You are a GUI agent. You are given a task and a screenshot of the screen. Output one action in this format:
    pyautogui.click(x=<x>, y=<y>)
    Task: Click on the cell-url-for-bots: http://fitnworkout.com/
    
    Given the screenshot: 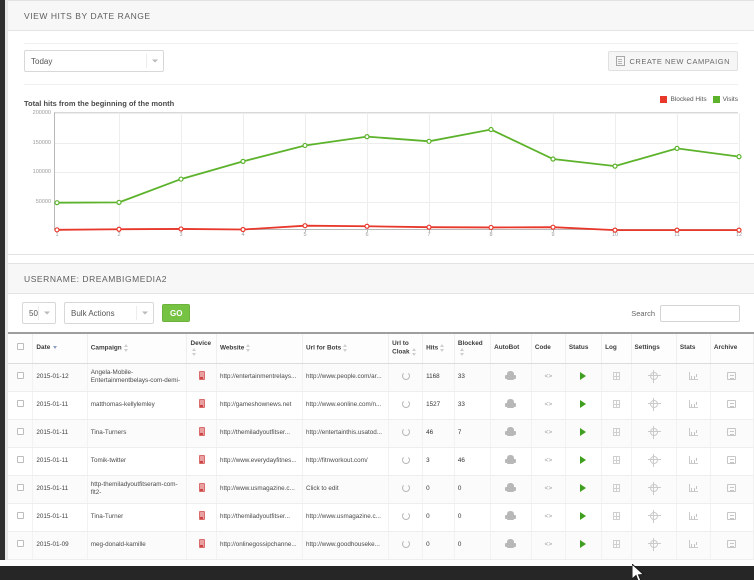 What is the action you would take?
    pyautogui.click(x=346, y=461)
    